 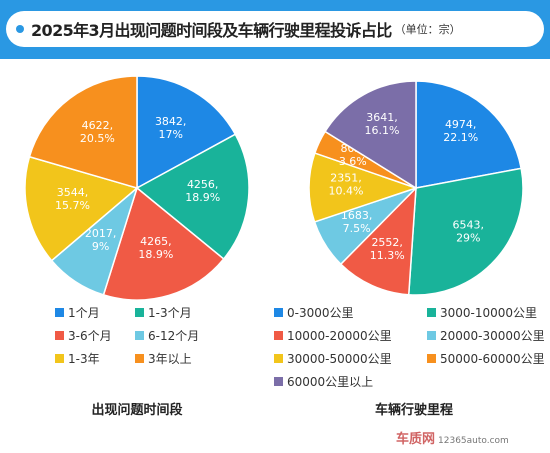 What do you see at coordinates (320, 313) in the screenshot?
I see `legend-label: 0-3000公里` at bounding box center [320, 313].